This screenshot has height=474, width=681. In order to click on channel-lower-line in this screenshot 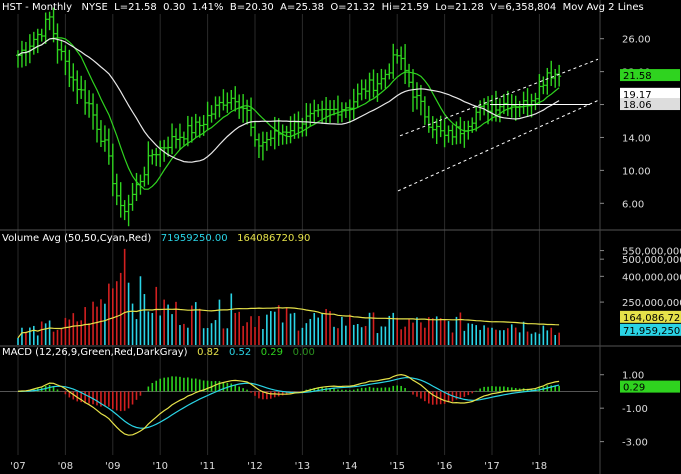, I will do `click(498, 145)`.